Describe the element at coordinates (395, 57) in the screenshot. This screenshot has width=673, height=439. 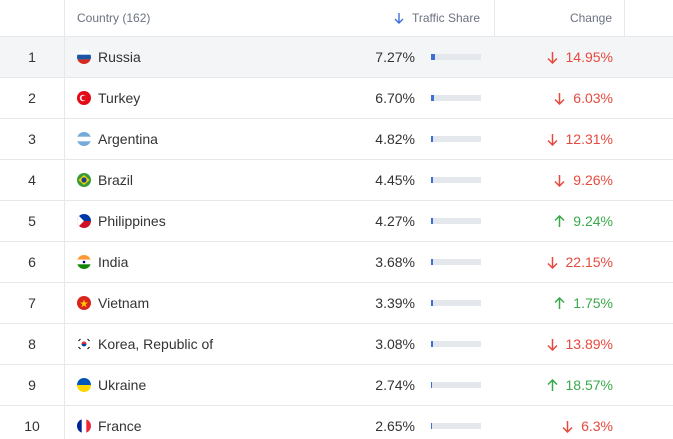
I see `share: 7.27%` at that location.